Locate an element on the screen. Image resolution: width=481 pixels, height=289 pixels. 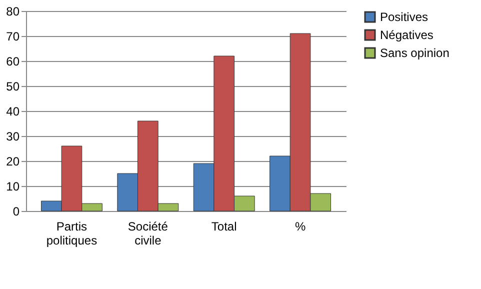
legend-label: Sans opinion is located at coordinates (415, 53).